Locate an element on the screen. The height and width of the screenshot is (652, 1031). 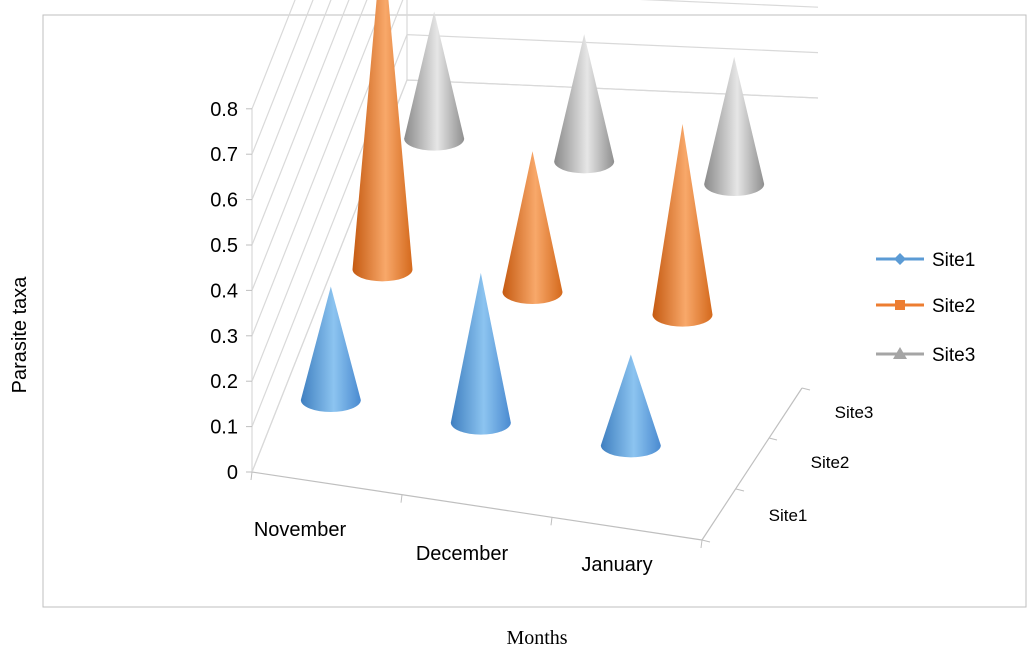
legend-label: Site2 is located at coordinates (953, 306).